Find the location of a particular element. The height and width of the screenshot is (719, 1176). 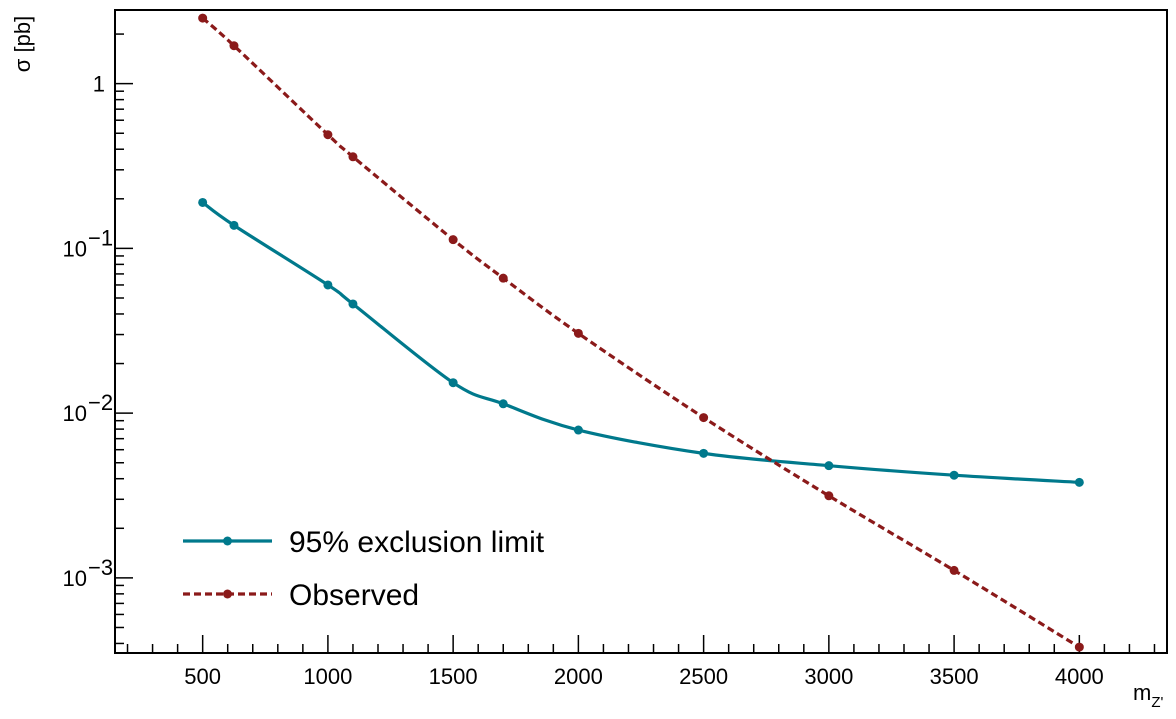

x-tick-label: 1000 is located at coordinates (327, 676).